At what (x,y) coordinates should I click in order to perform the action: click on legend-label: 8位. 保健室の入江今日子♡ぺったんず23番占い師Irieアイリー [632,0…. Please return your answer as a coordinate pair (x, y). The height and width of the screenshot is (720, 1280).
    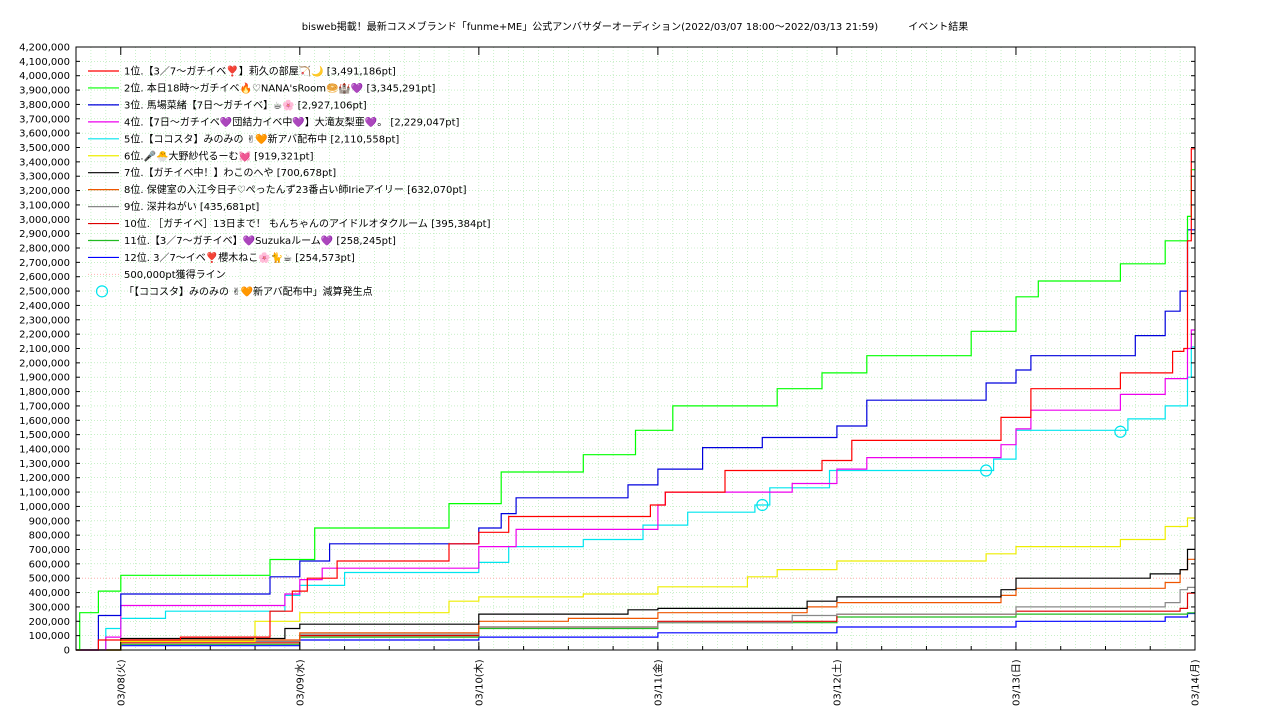
    Looking at the image, I should click on (295, 189).